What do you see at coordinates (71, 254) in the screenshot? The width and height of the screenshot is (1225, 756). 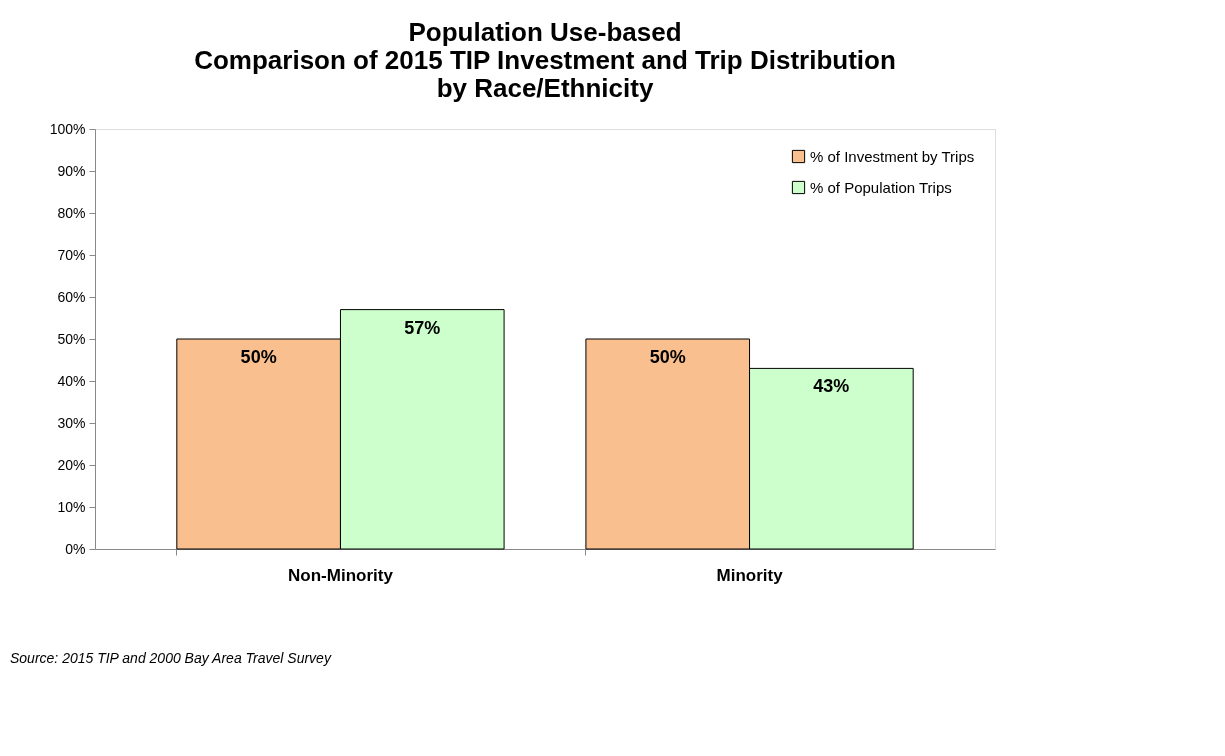 I see `y-tick-label: 70%` at bounding box center [71, 254].